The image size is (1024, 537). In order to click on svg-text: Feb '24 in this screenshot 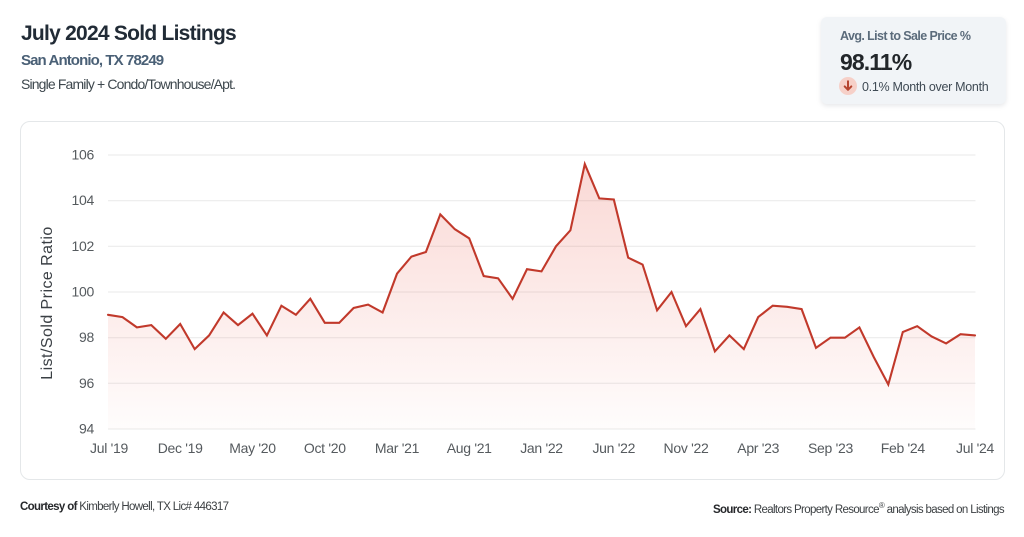, I will do `click(903, 448)`.